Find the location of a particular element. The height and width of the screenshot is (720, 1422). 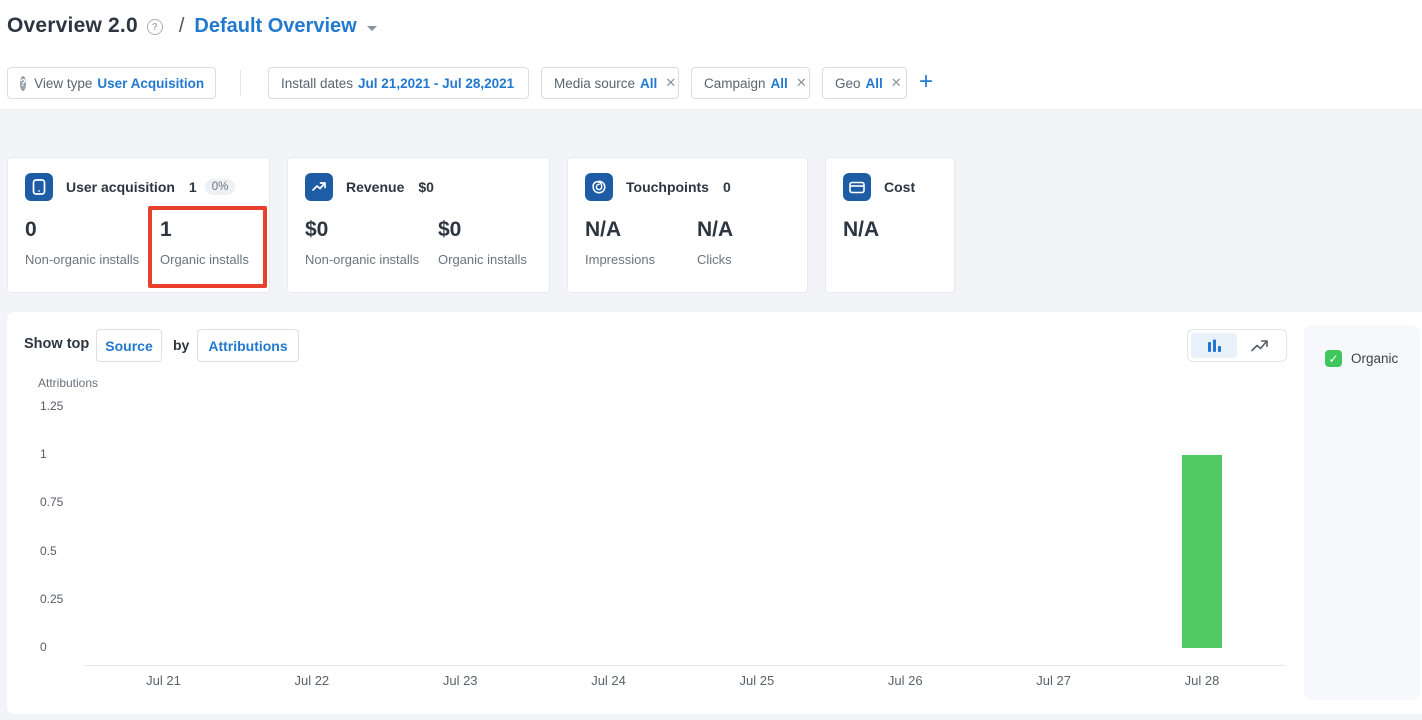

show-top-label: Show top is located at coordinates (57, 344).